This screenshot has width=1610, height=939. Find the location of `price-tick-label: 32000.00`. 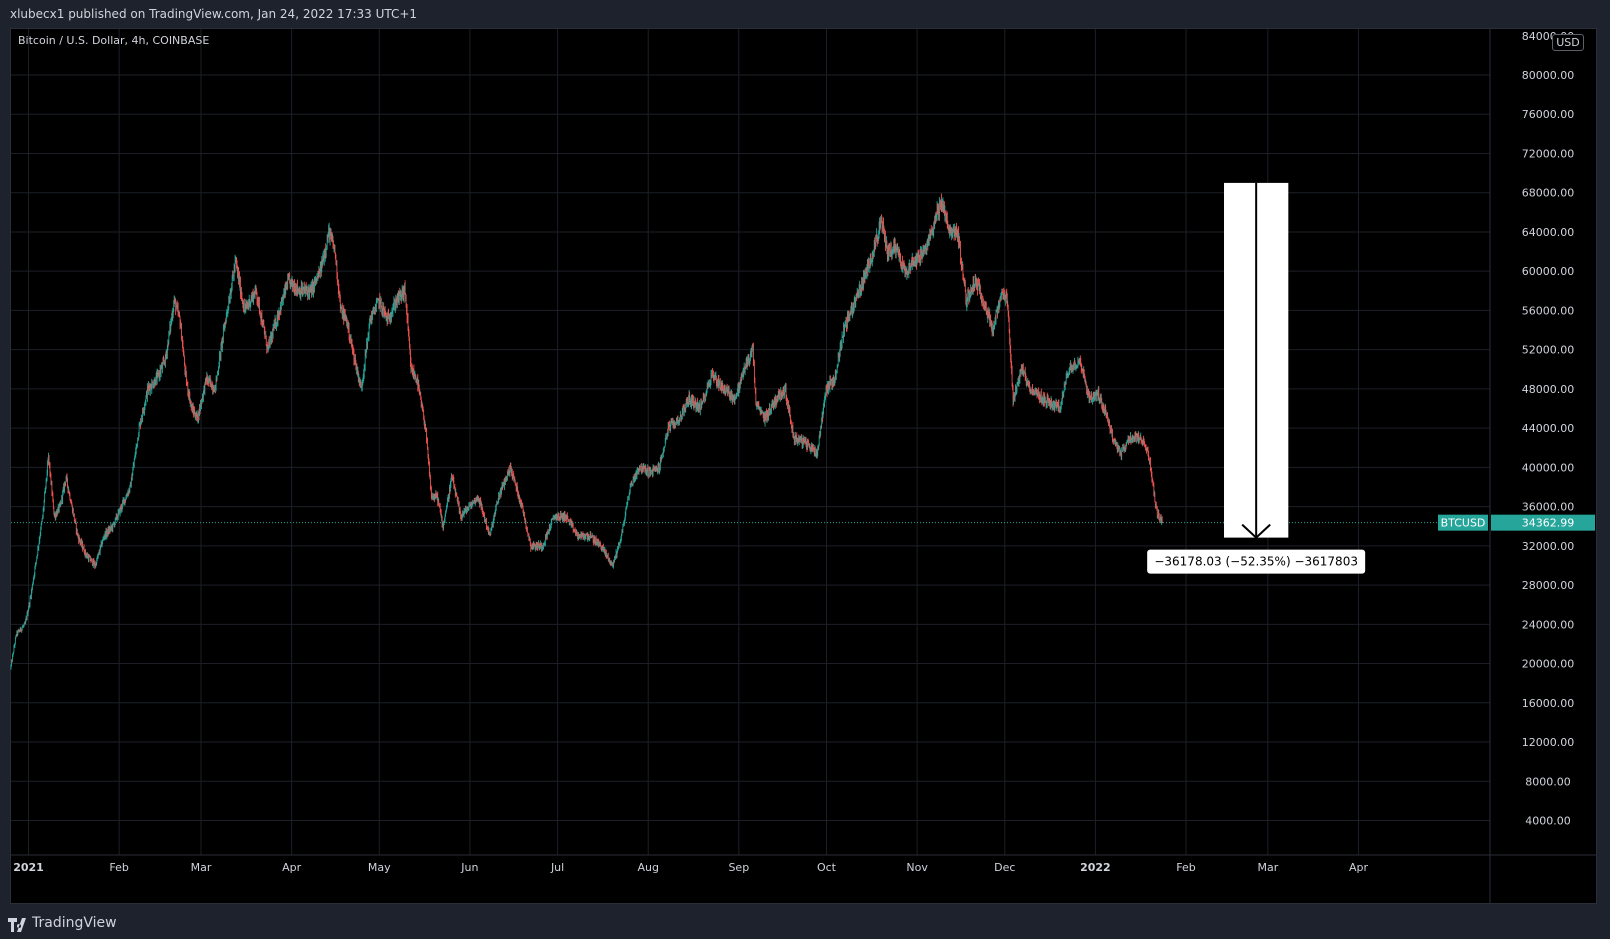

price-tick-label: 32000.00 is located at coordinates (1548, 546).